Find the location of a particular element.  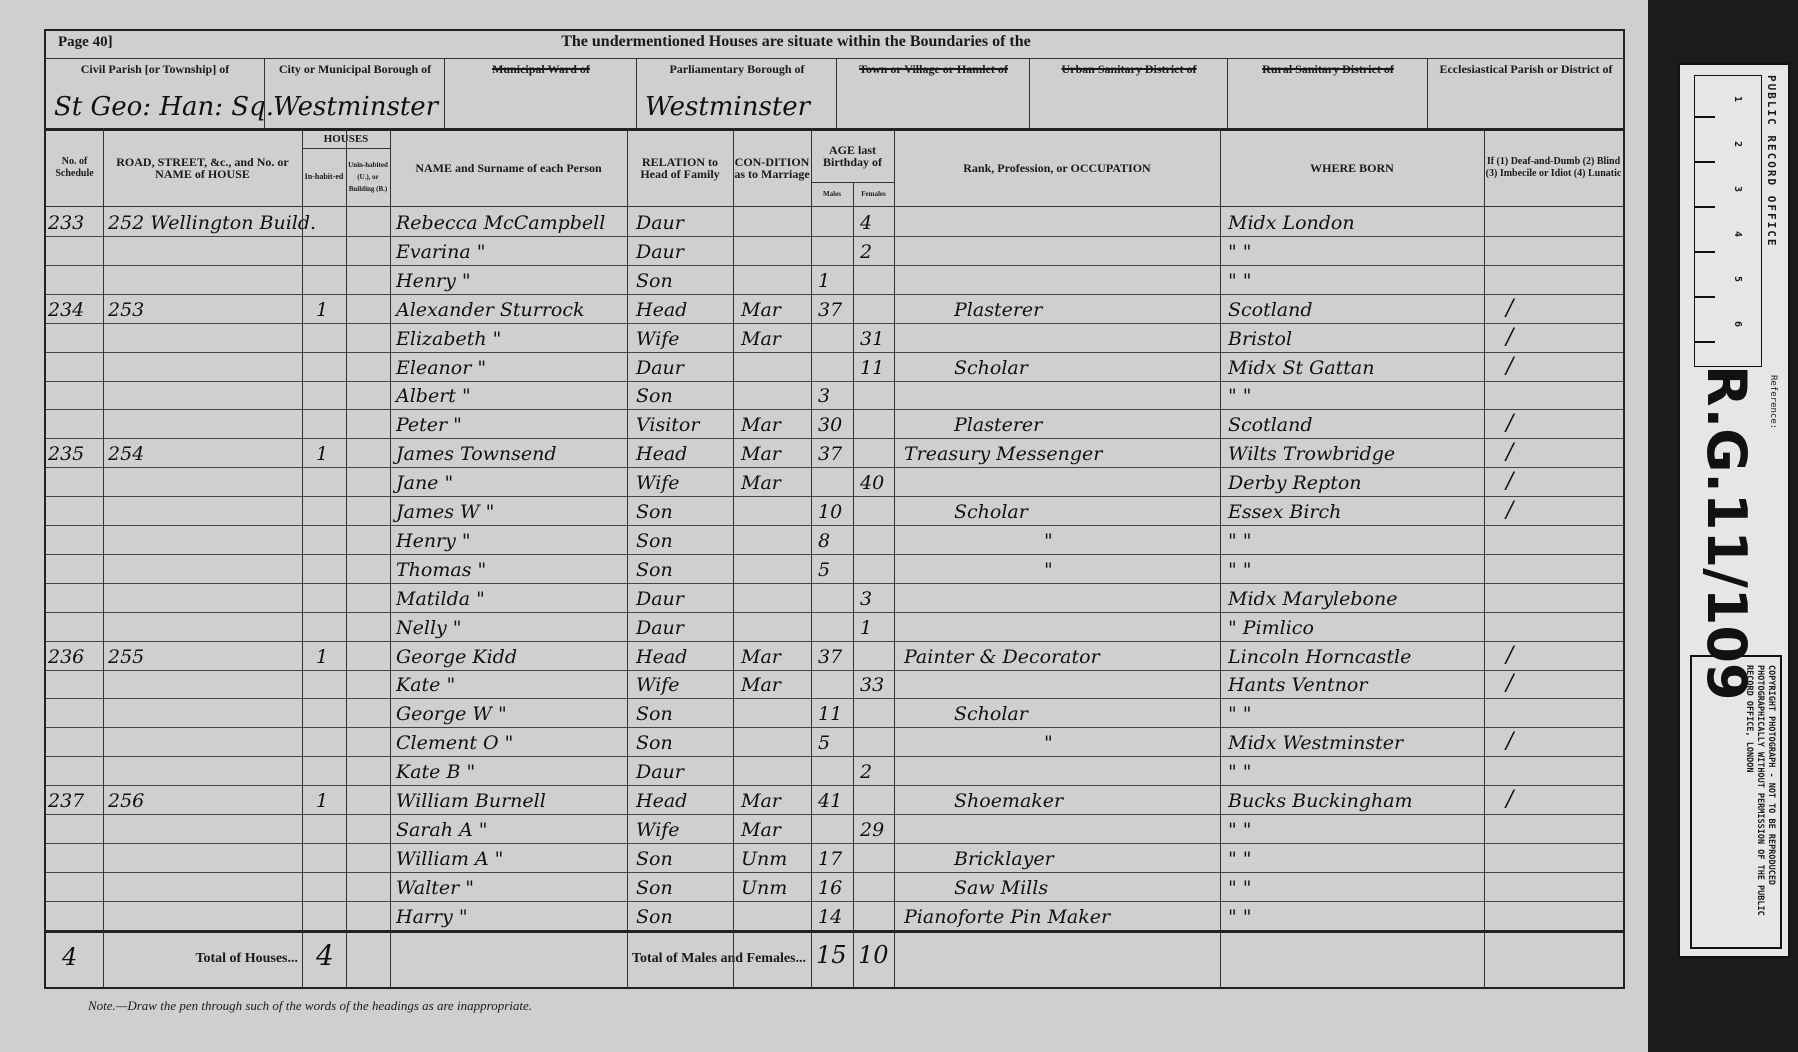

office-label: PUBLIC RECORD OFFICE is located at coordinates (1771, 161).